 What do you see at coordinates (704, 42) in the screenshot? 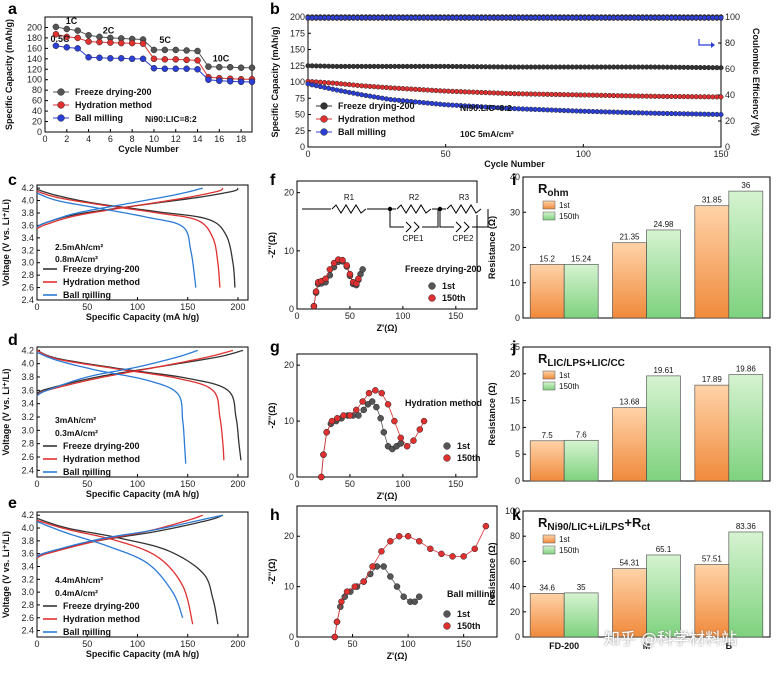
I see `axis-arrow` at bounding box center [704, 42].